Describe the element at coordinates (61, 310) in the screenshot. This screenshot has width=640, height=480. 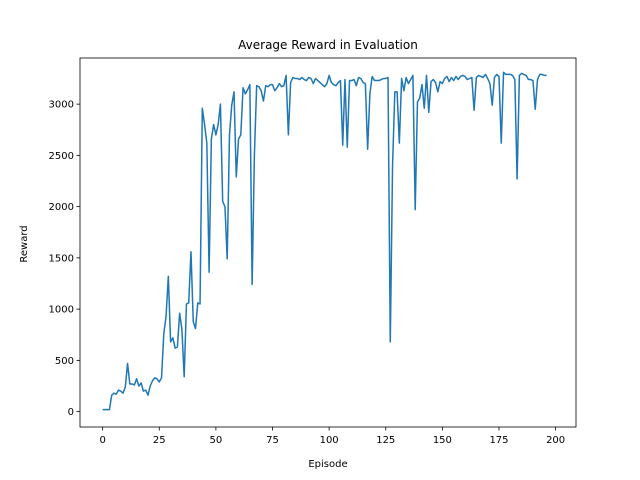
I see `y-tick-label: 1000` at that location.